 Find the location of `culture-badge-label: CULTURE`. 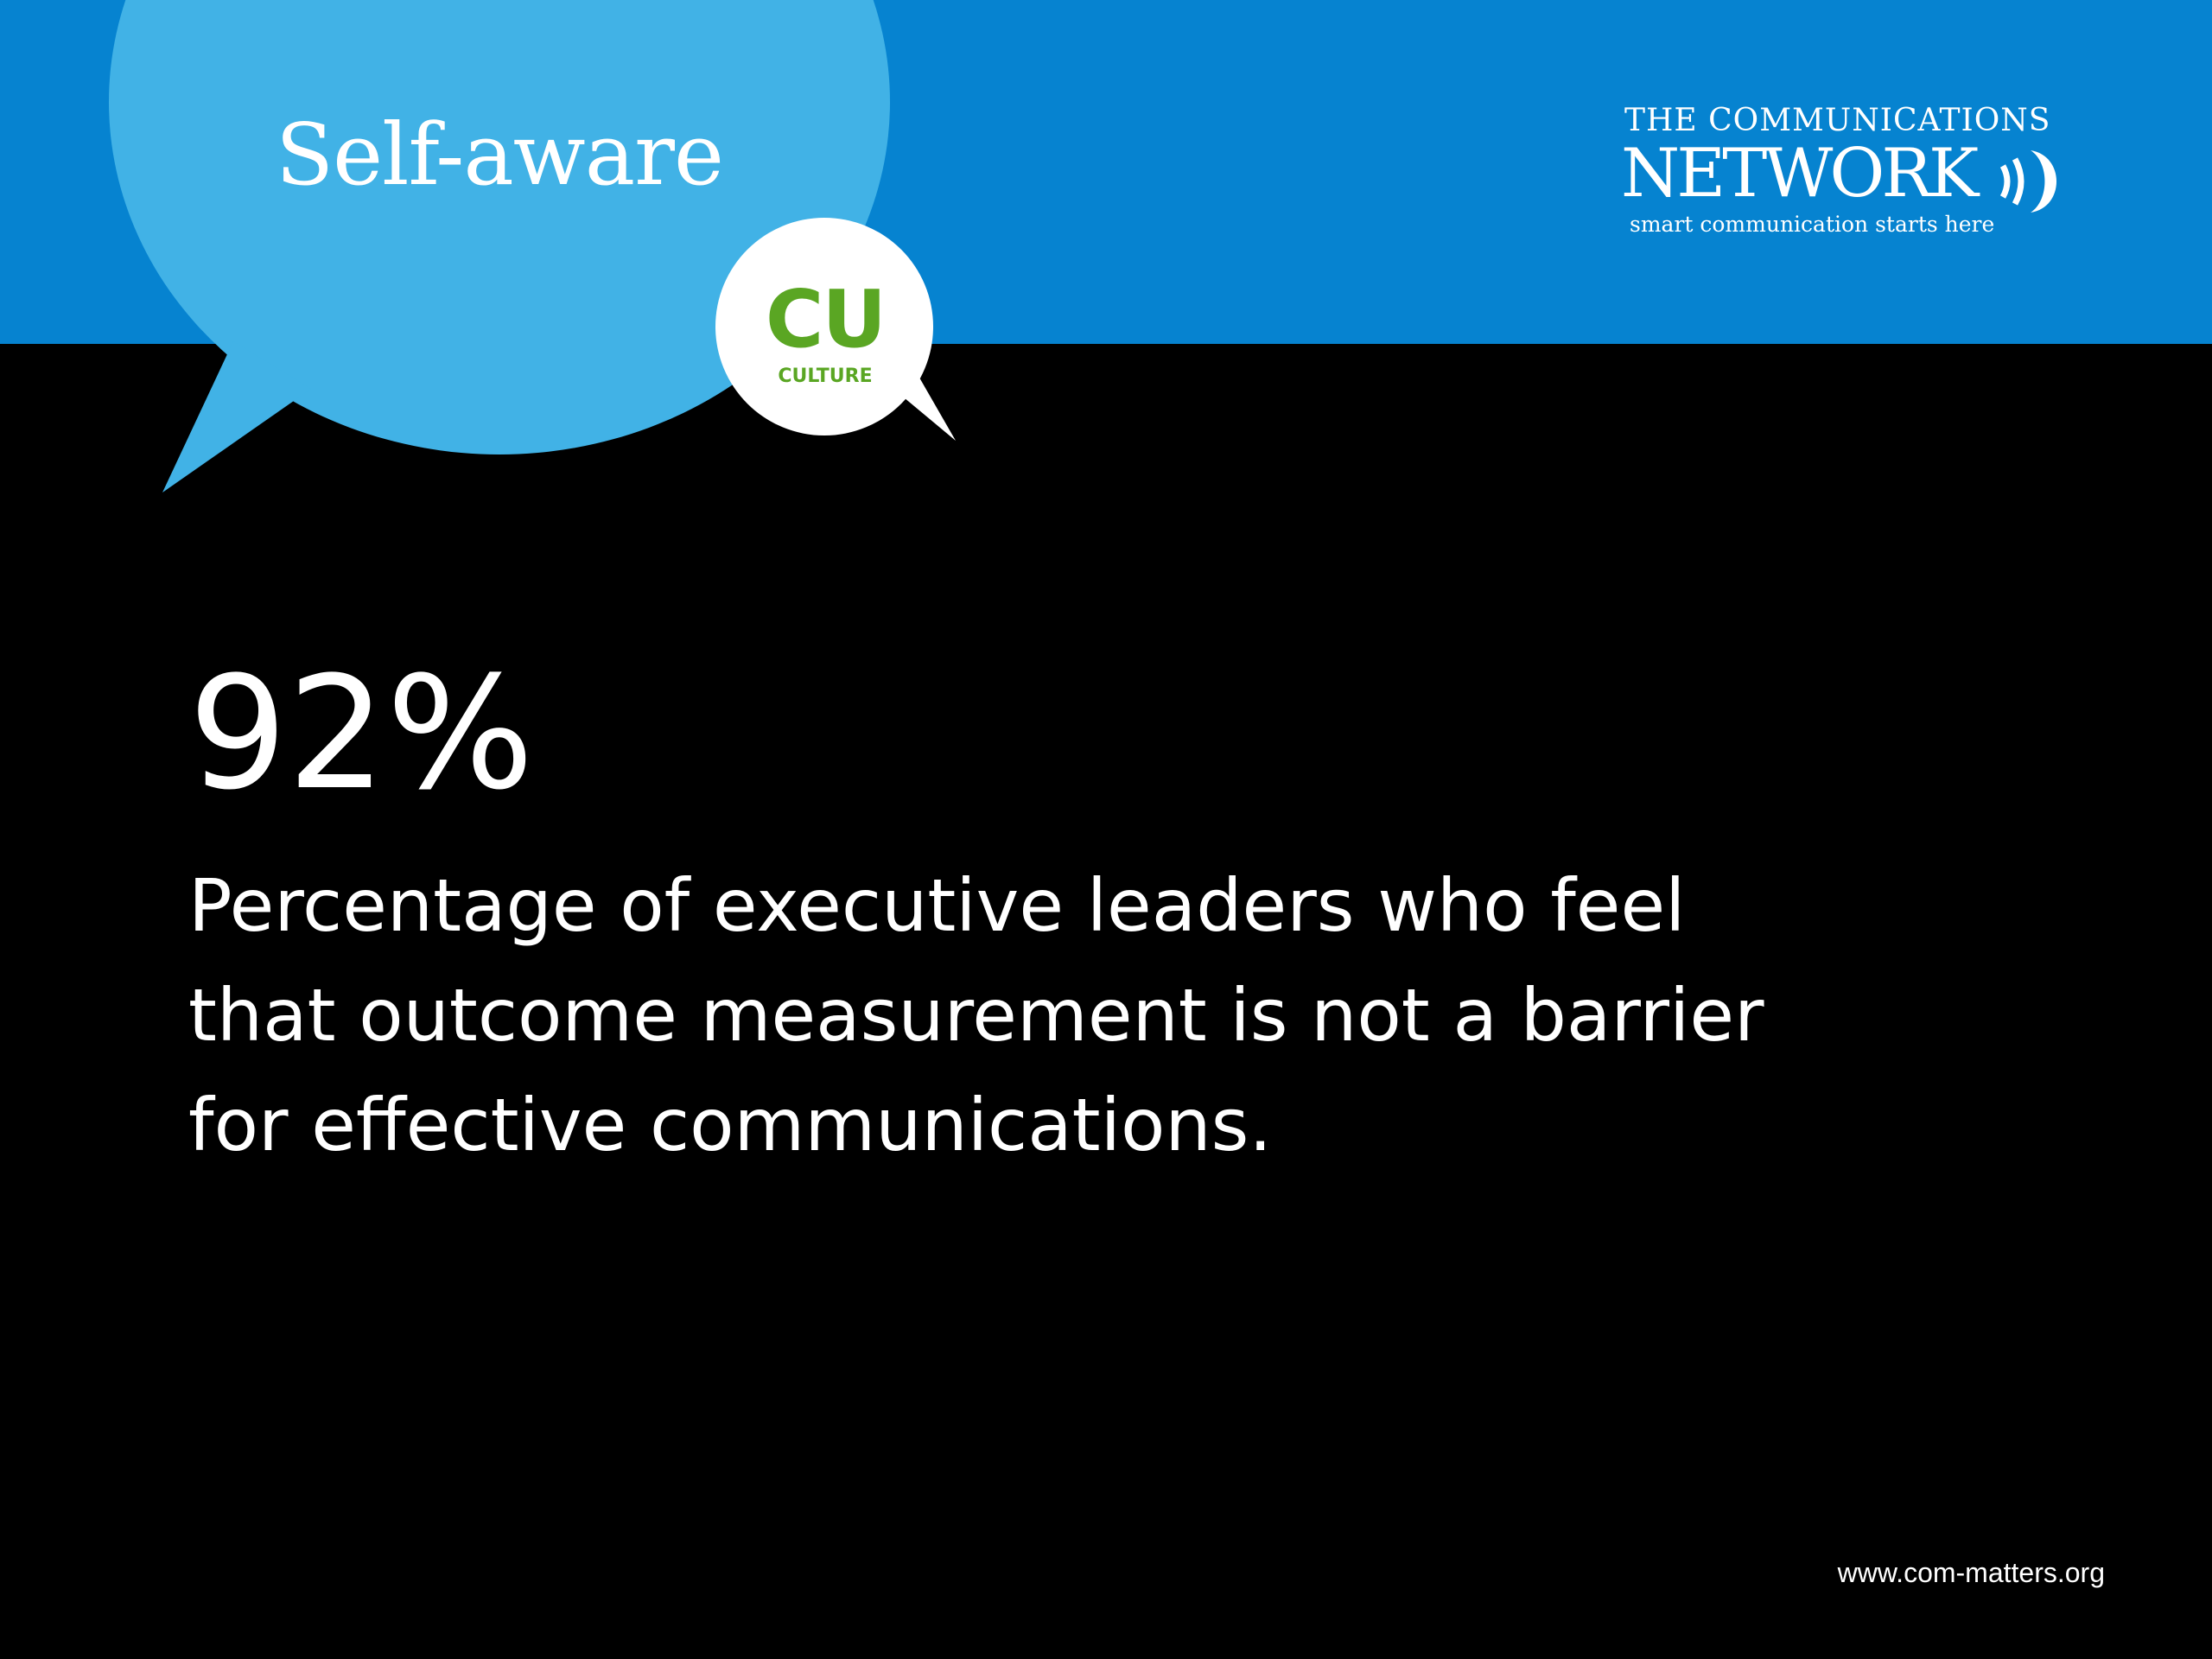

culture-badge-label: CULTURE is located at coordinates (825, 376).